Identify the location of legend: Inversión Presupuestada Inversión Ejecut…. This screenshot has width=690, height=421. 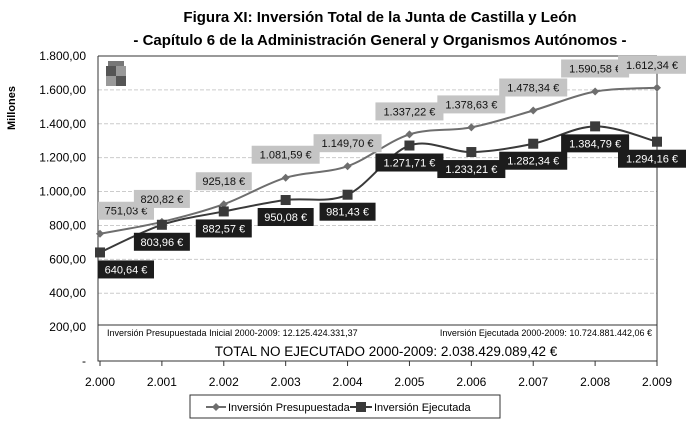
(345, 406).